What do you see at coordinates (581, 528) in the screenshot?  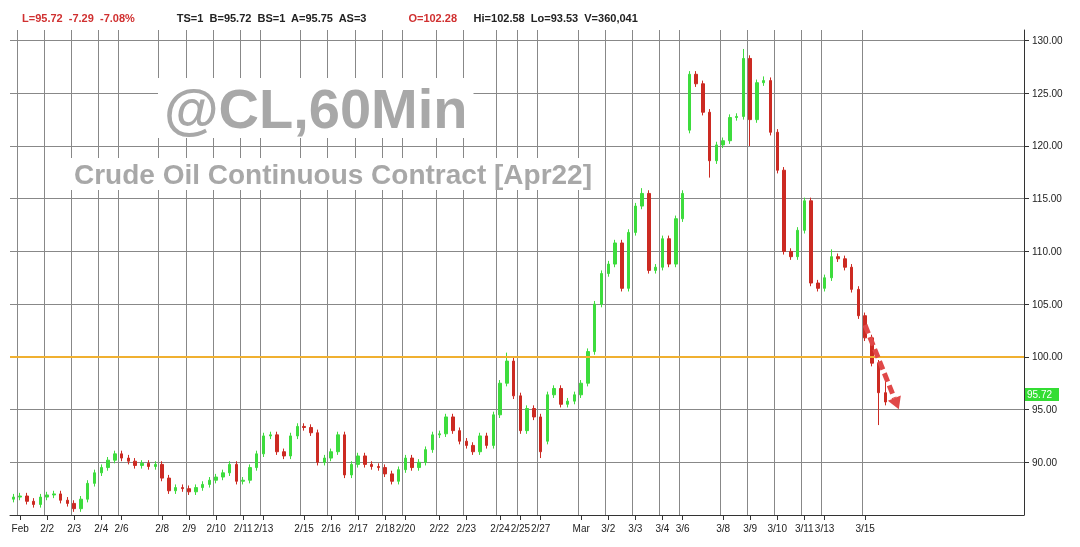 I see `x-tick-label: Mar` at bounding box center [581, 528].